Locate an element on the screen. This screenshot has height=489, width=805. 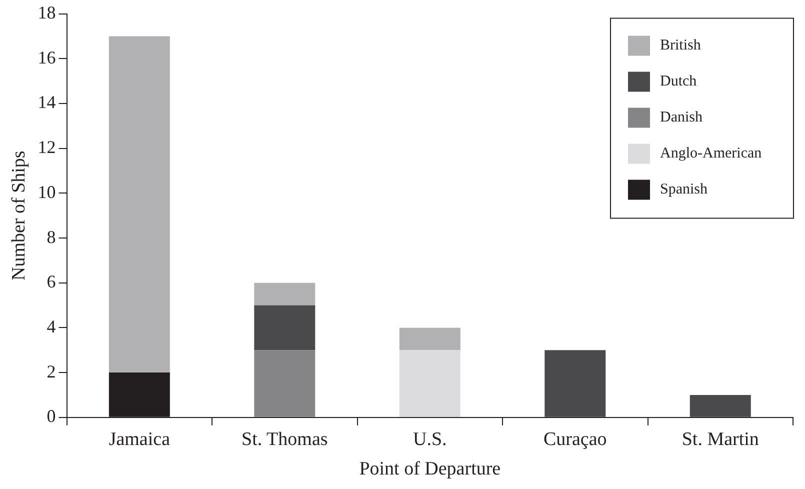
y-tick-label: 6 is located at coordinates (51, 282).